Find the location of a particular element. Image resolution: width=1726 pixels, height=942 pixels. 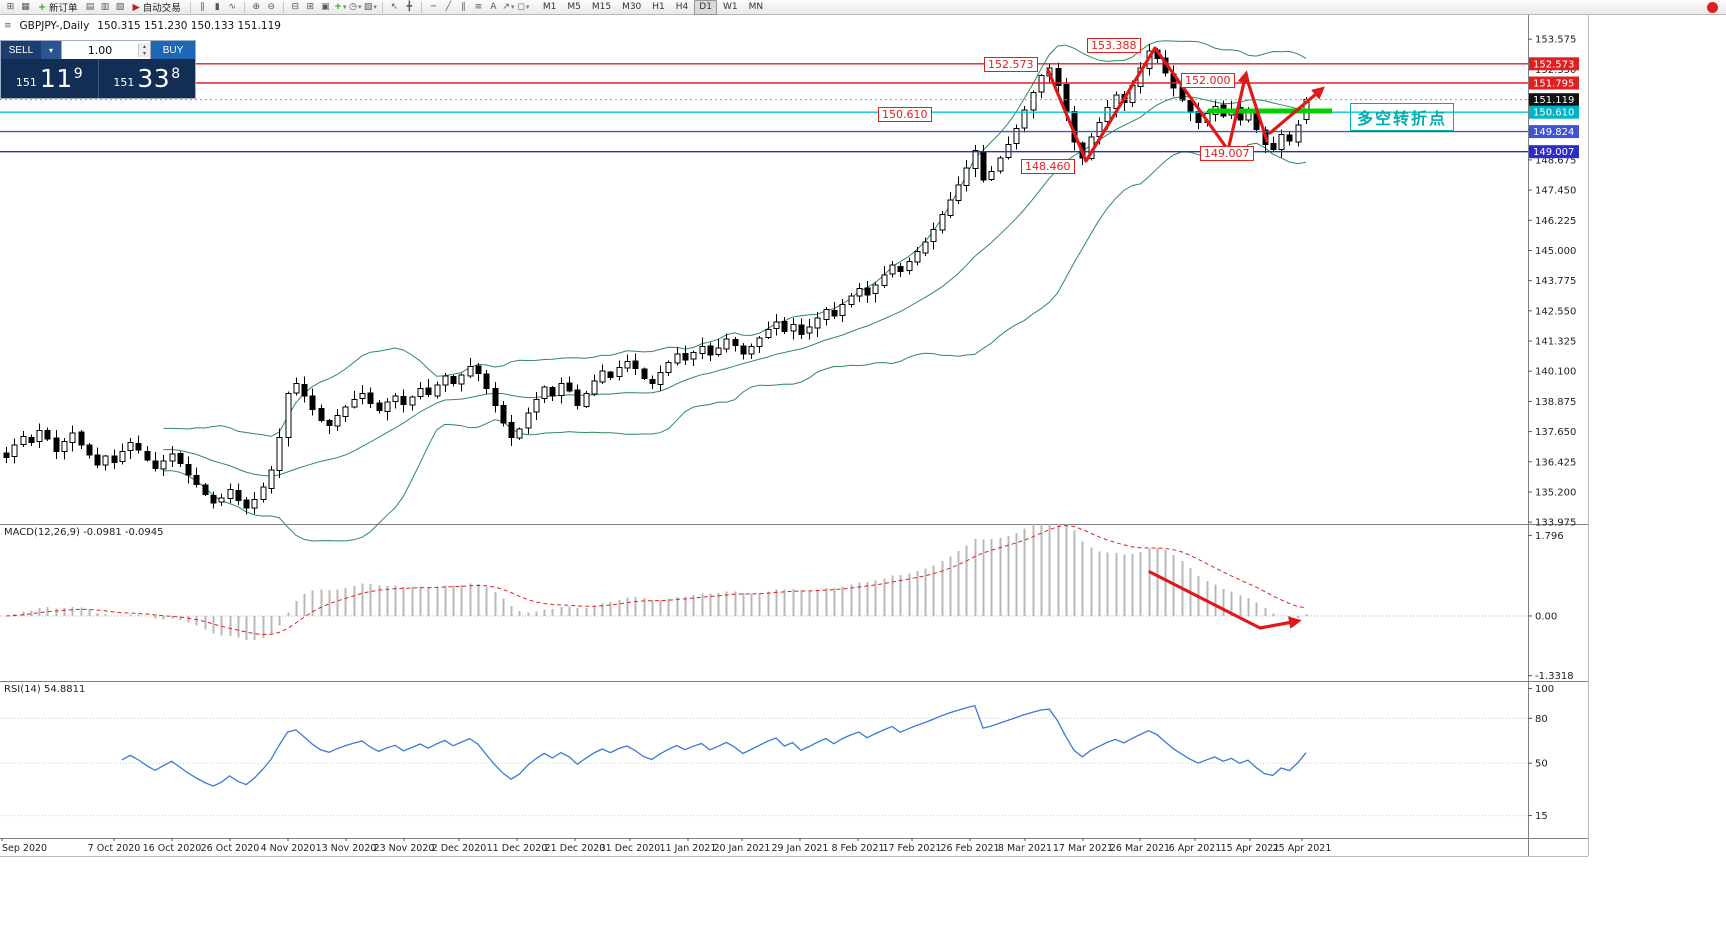

ask-price: 151 33 8 is located at coordinates (146, 78).